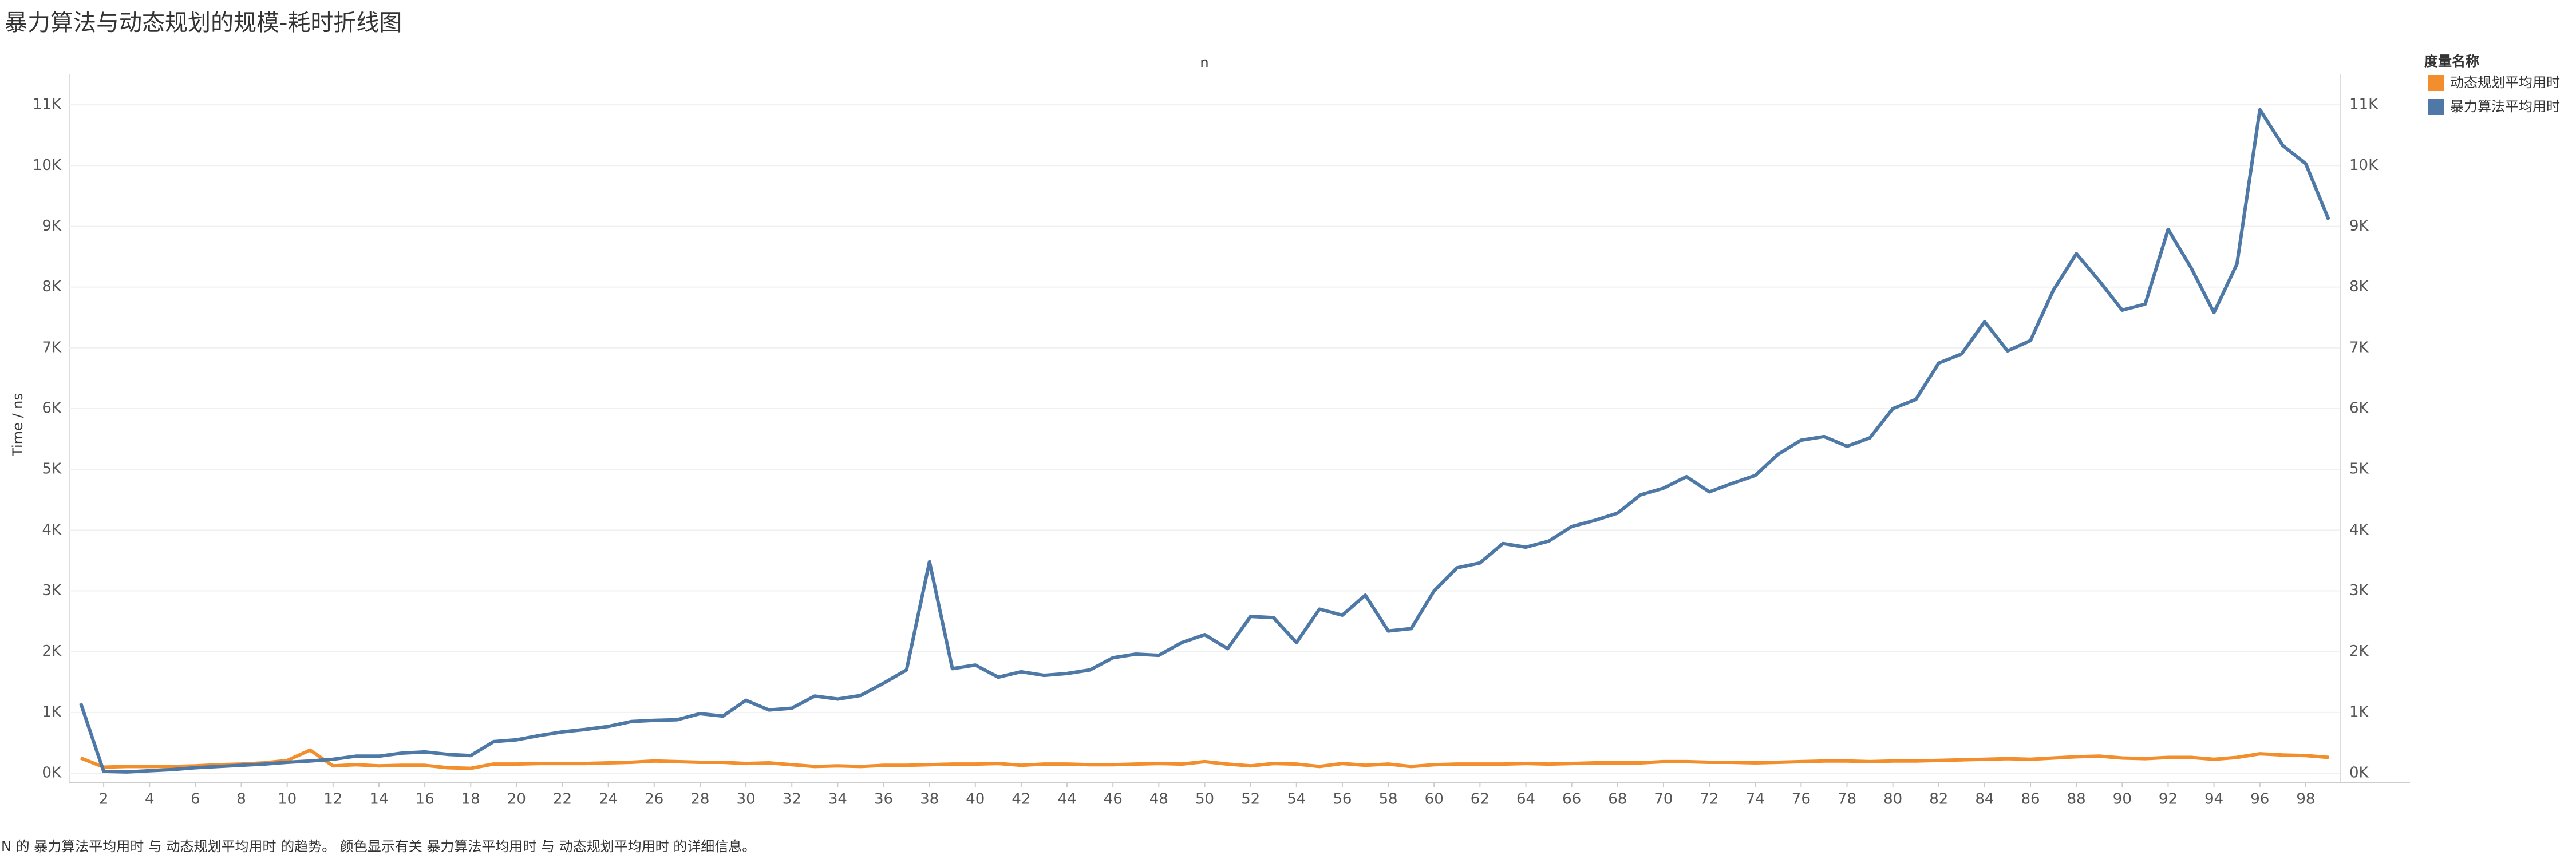 The height and width of the screenshot is (855, 2576). I want to click on x-tick-label: 72, so click(1709, 800).